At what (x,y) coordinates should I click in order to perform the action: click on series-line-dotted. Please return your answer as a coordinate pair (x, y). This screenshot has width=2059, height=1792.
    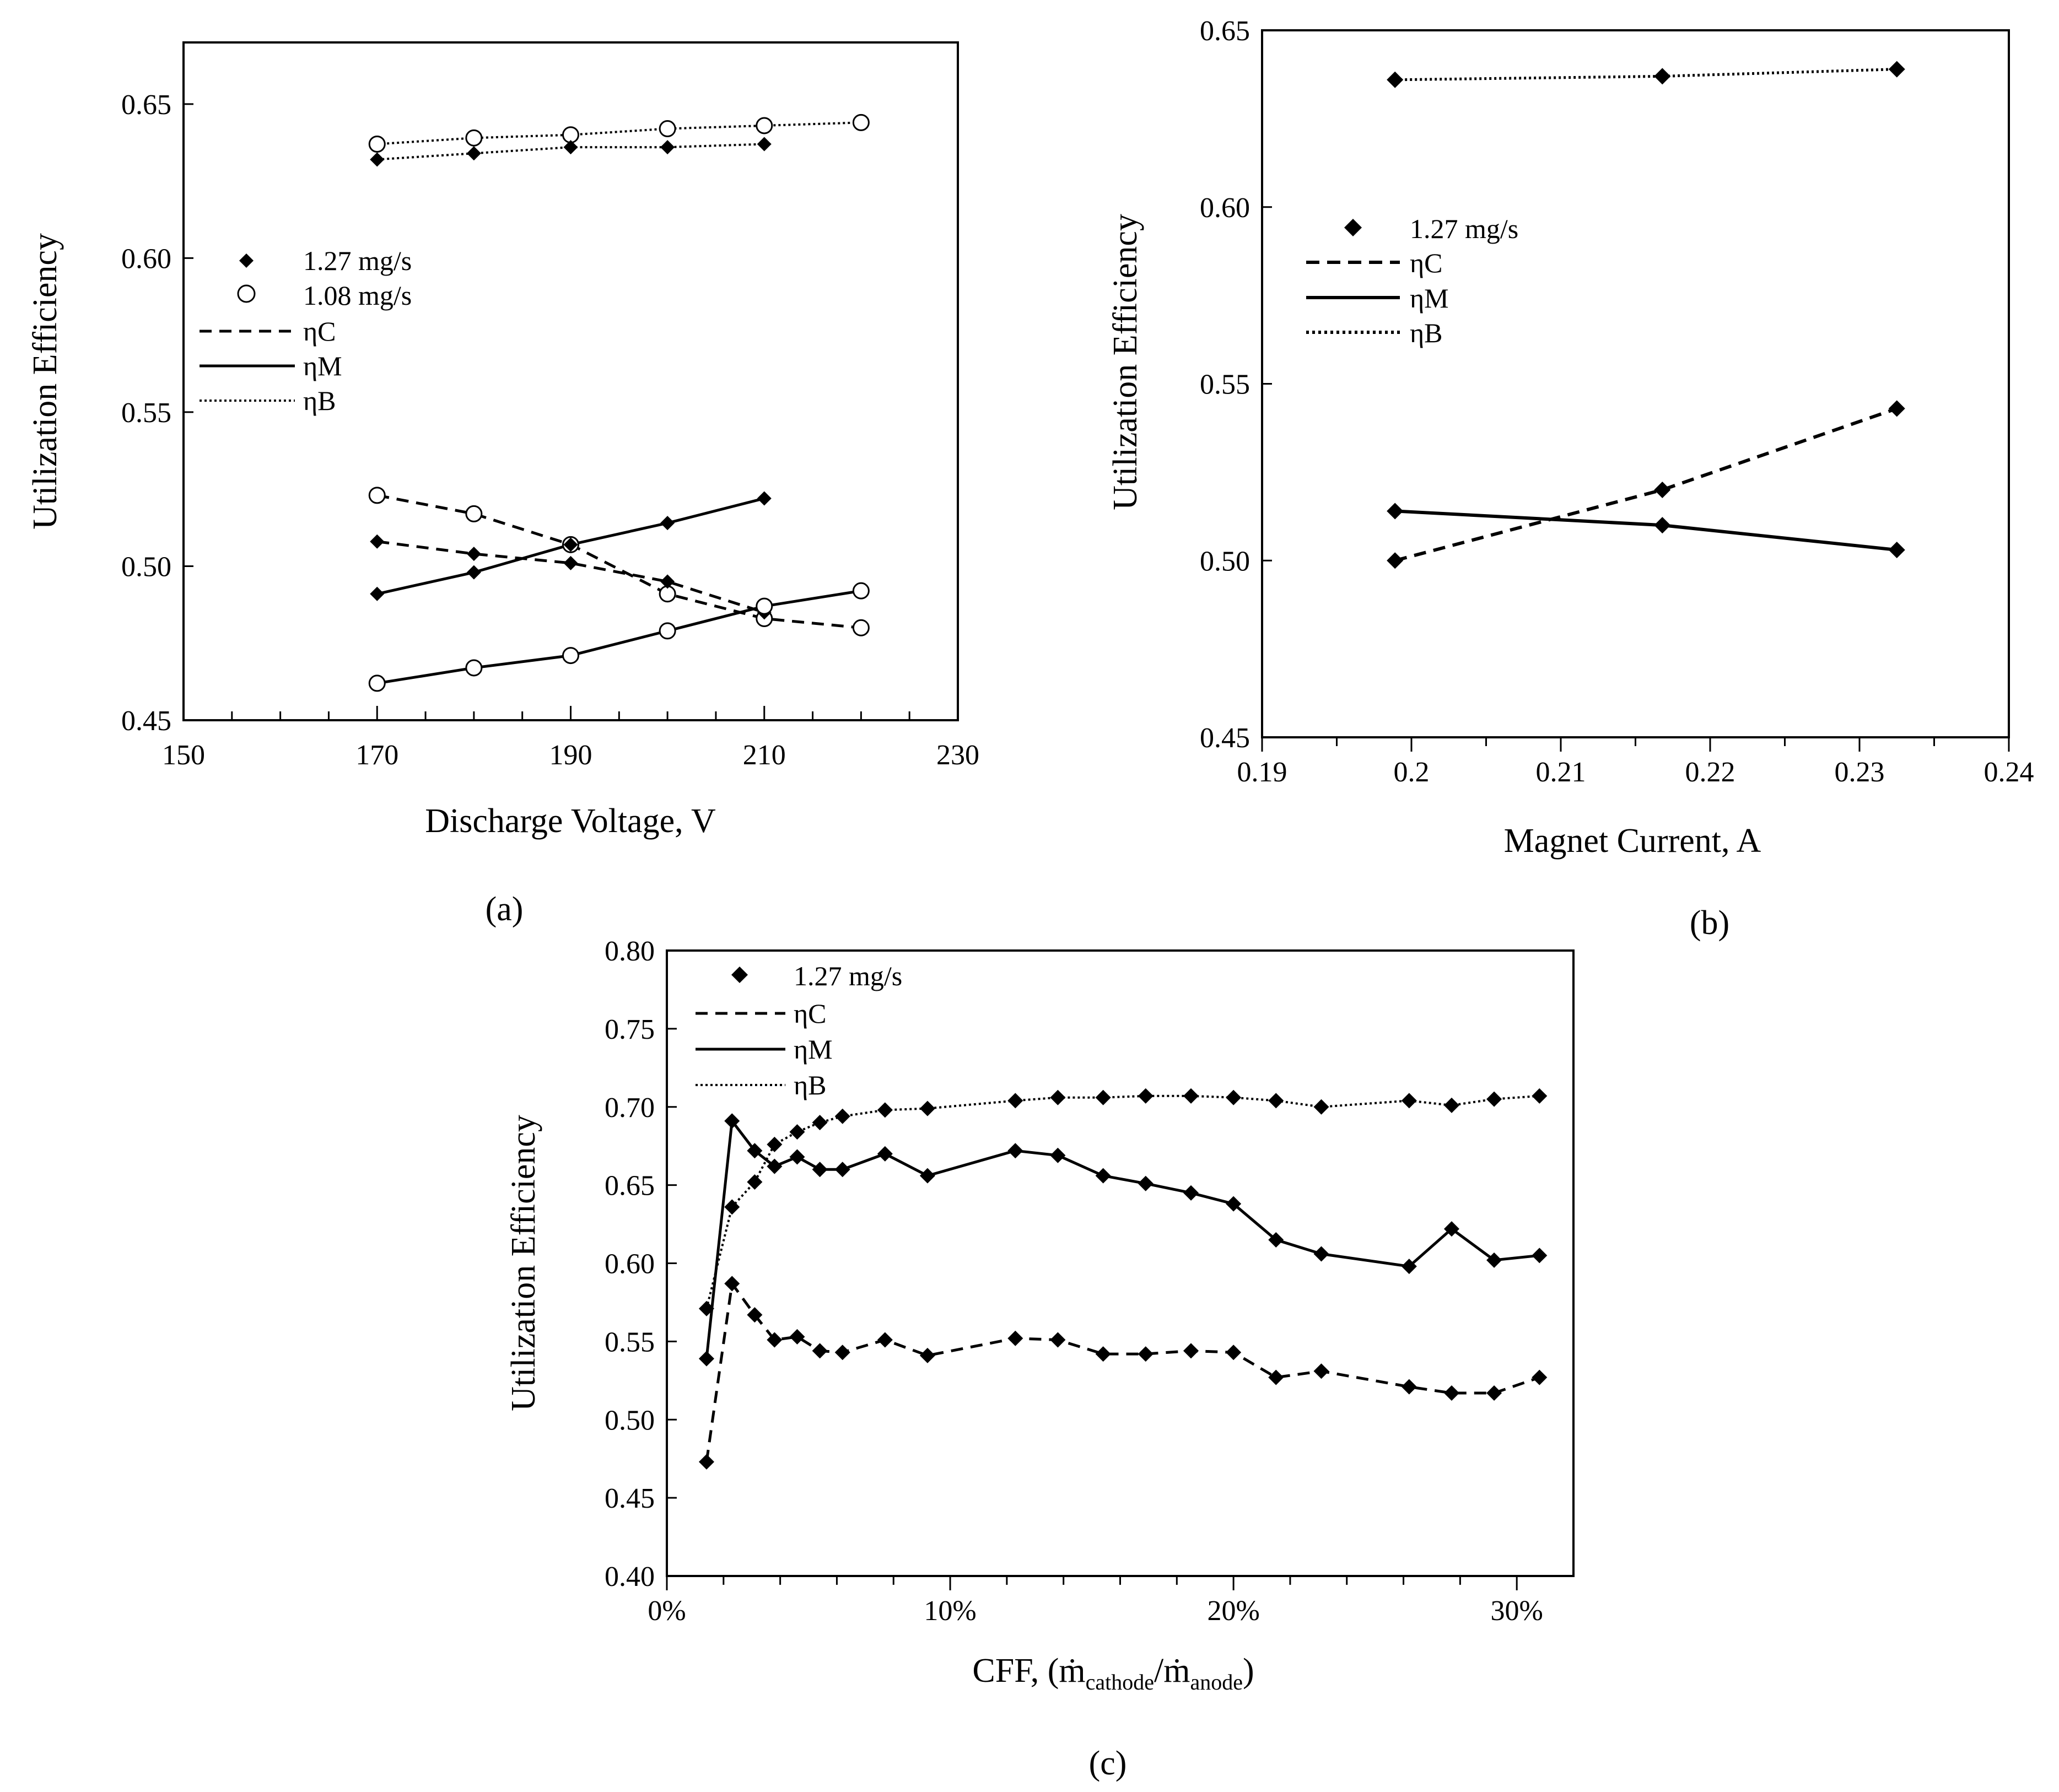
    Looking at the image, I should click on (1646, 75).